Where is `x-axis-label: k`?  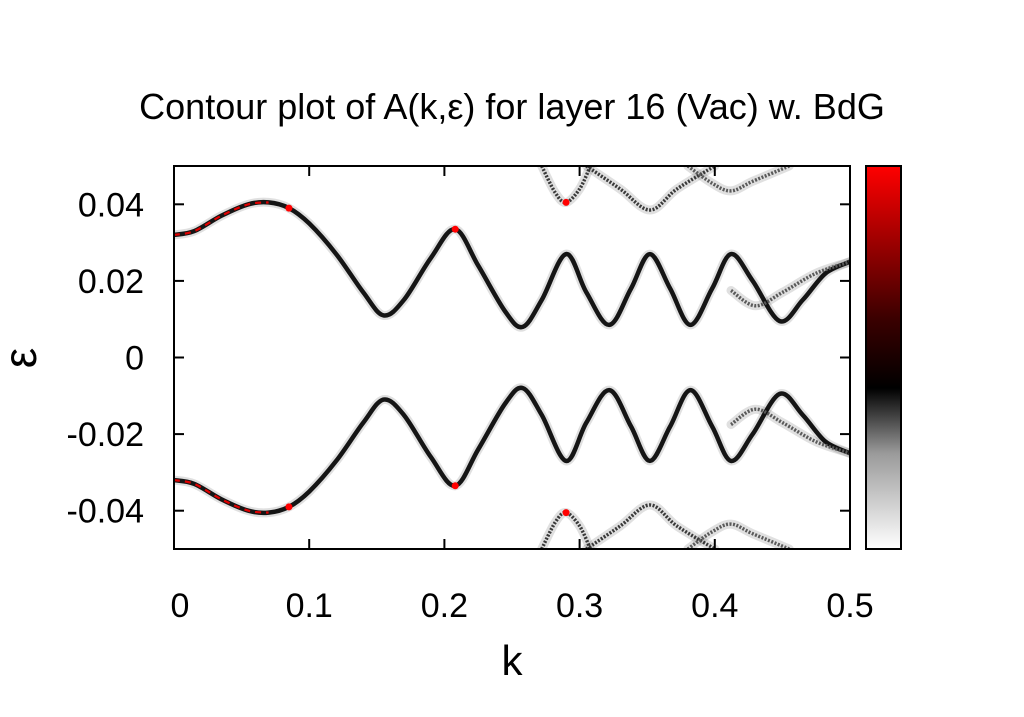
x-axis-label: k is located at coordinates (513, 660).